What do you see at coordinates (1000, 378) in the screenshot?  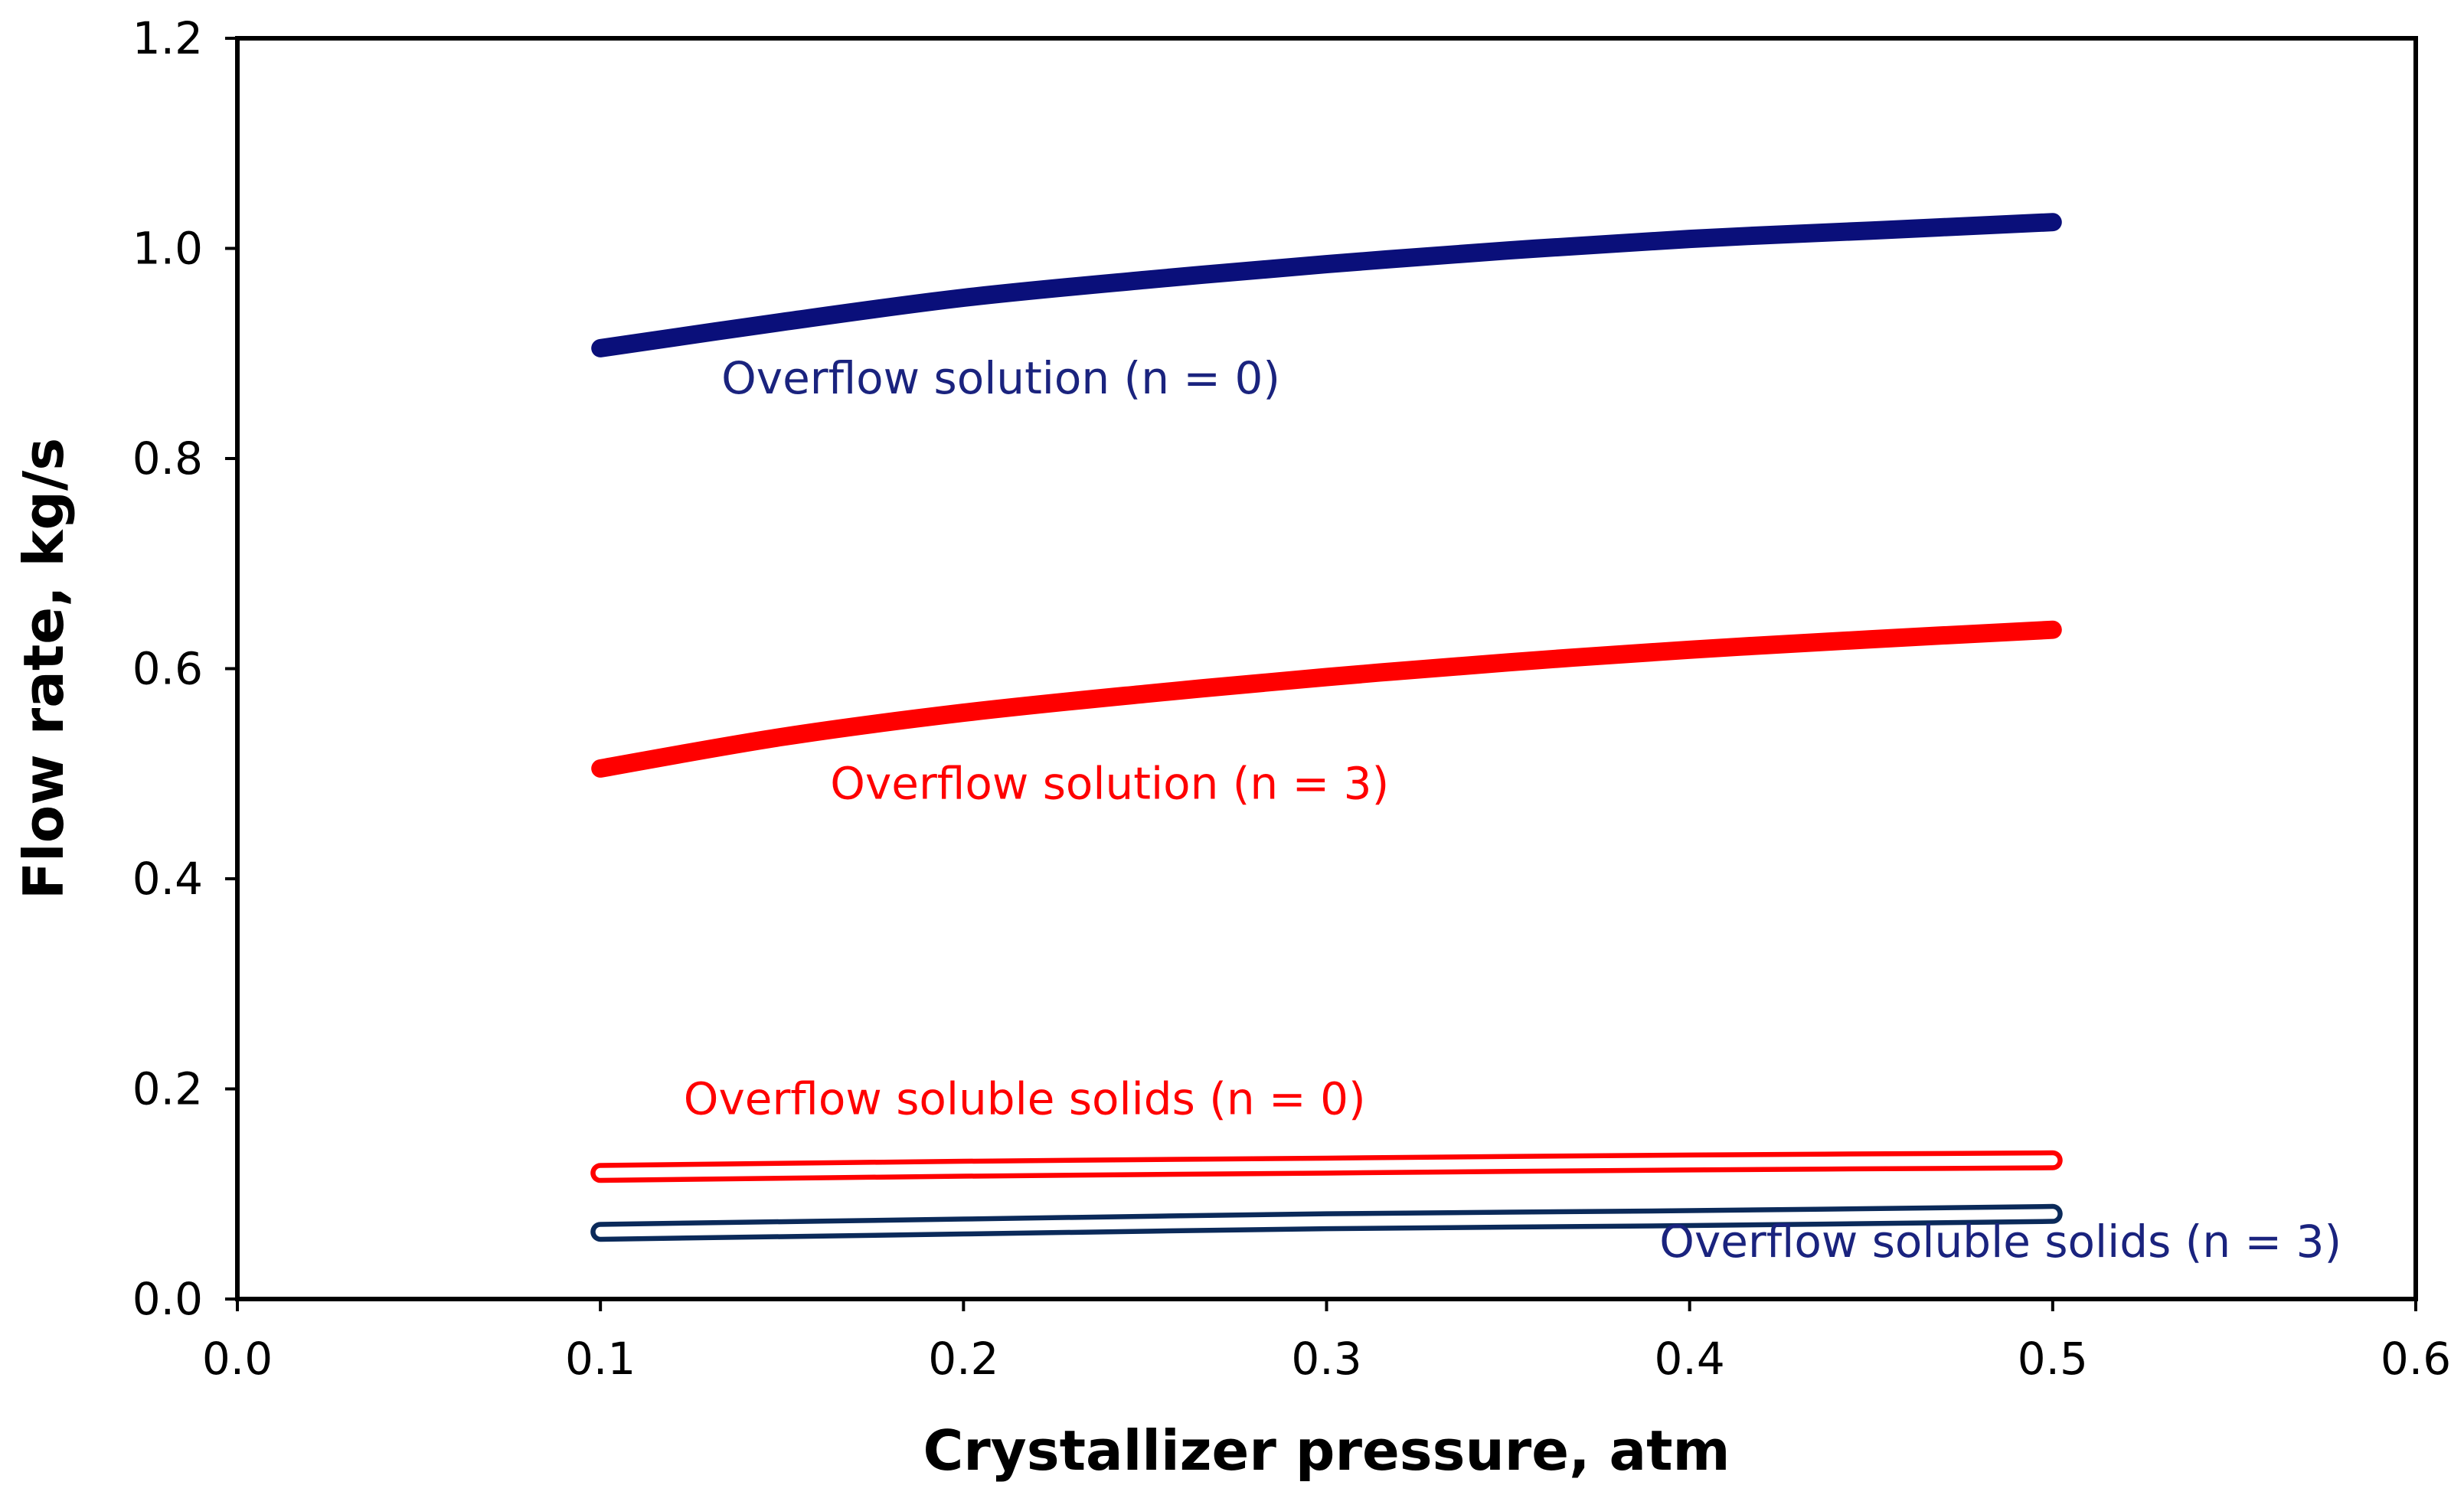 I see `series-annotation-label: Overflow solution (n = 0)` at bounding box center [1000, 378].